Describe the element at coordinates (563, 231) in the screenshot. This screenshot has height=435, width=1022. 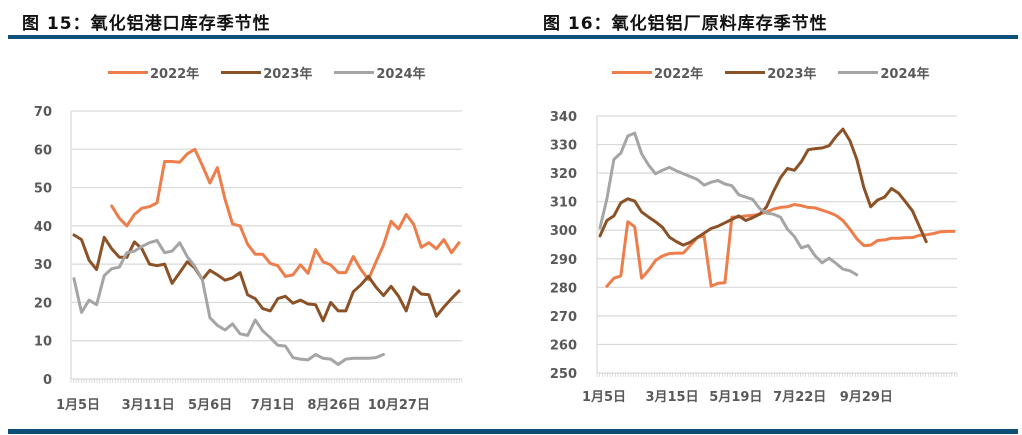
I see `y-tick-label: 300` at that location.